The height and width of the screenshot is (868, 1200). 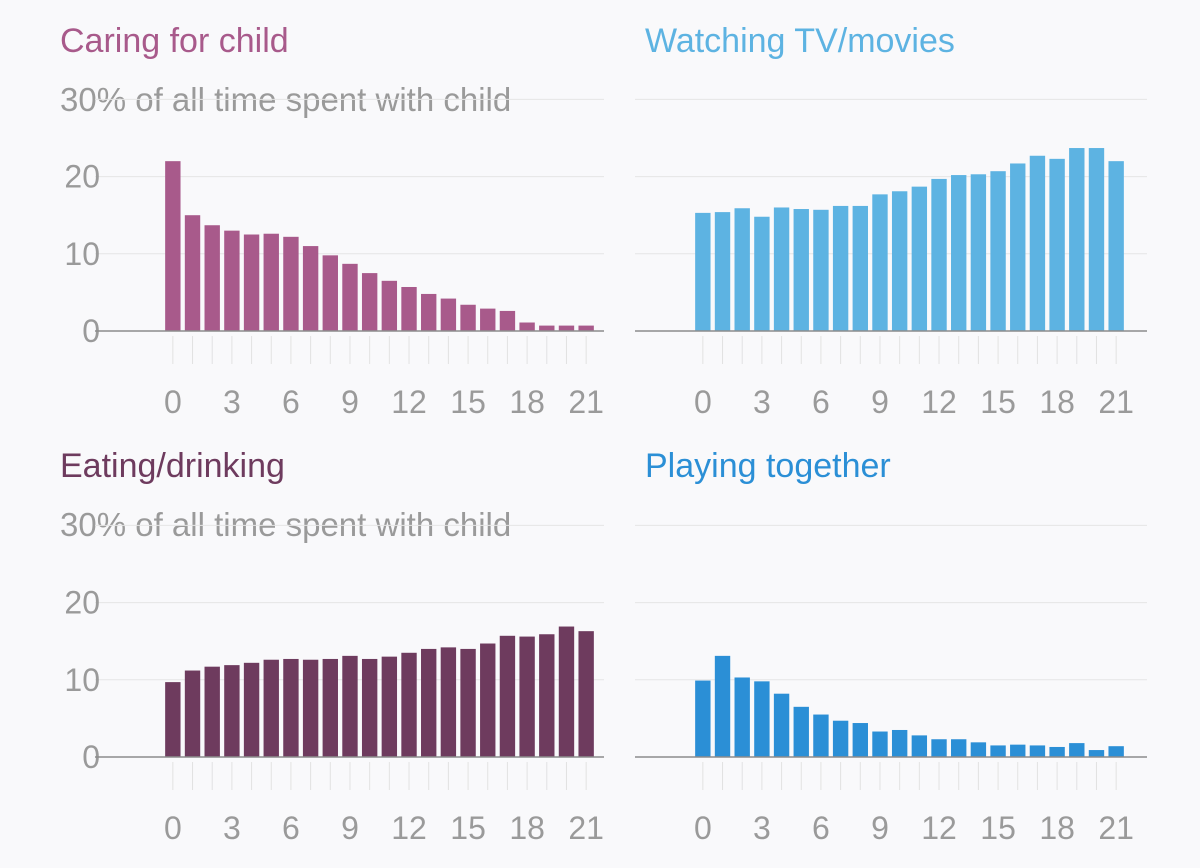 I want to click on gridlines, so click(x=891, y=602).